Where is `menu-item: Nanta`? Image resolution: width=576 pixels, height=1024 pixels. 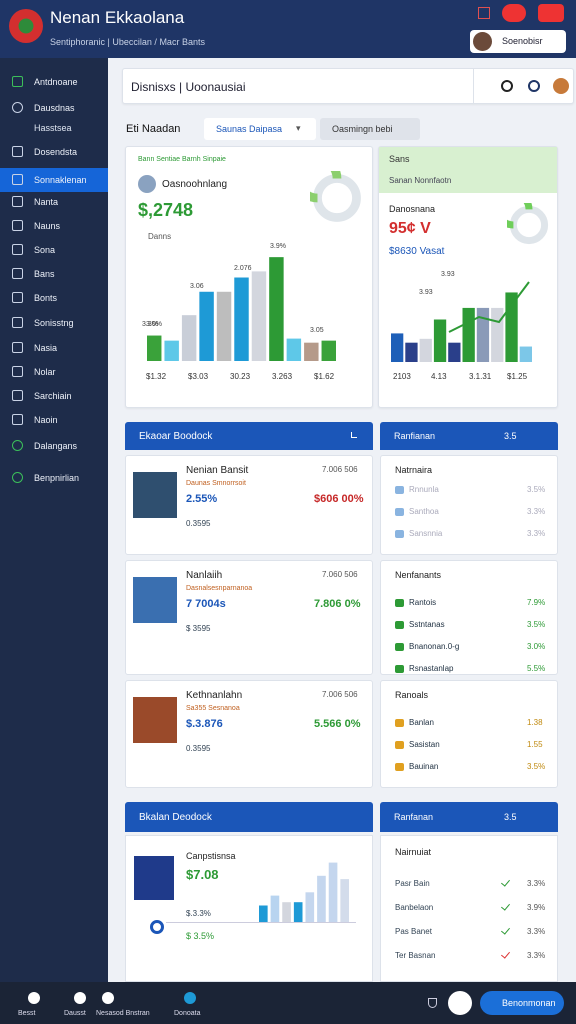
menu-item: Nanta is located at coordinates (54, 202).